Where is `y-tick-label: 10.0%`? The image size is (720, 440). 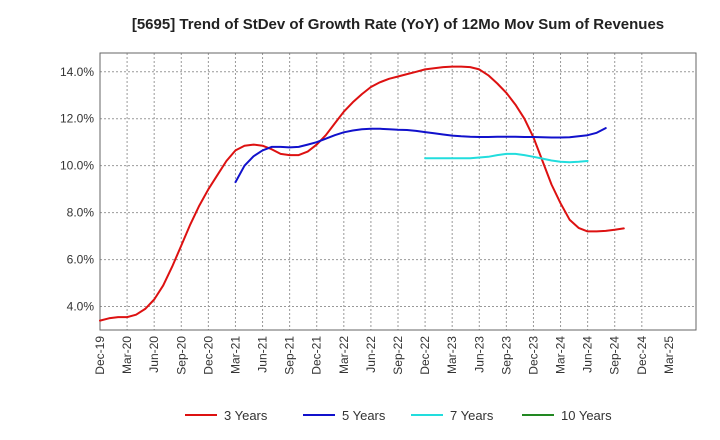
y-tick-label: 10.0% is located at coordinates (77, 166).